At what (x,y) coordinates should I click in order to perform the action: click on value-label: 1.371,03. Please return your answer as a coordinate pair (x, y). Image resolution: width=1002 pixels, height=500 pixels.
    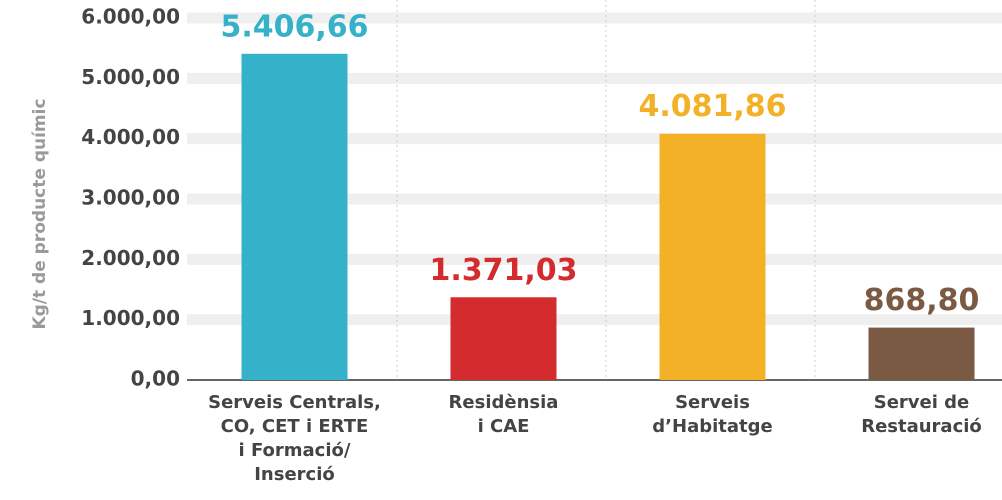
    Looking at the image, I should click on (503, 270).